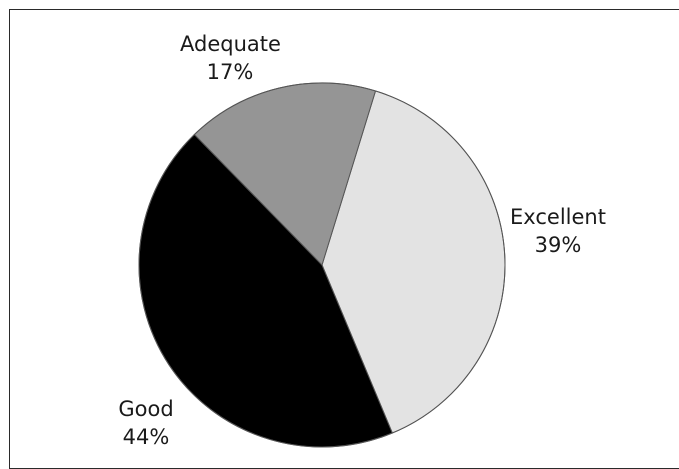 The height and width of the screenshot is (469, 679). What do you see at coordinates (146, 423) in the screenshot?
I see `slice-label-good: Good 44%` at bounding box center [146, 423].